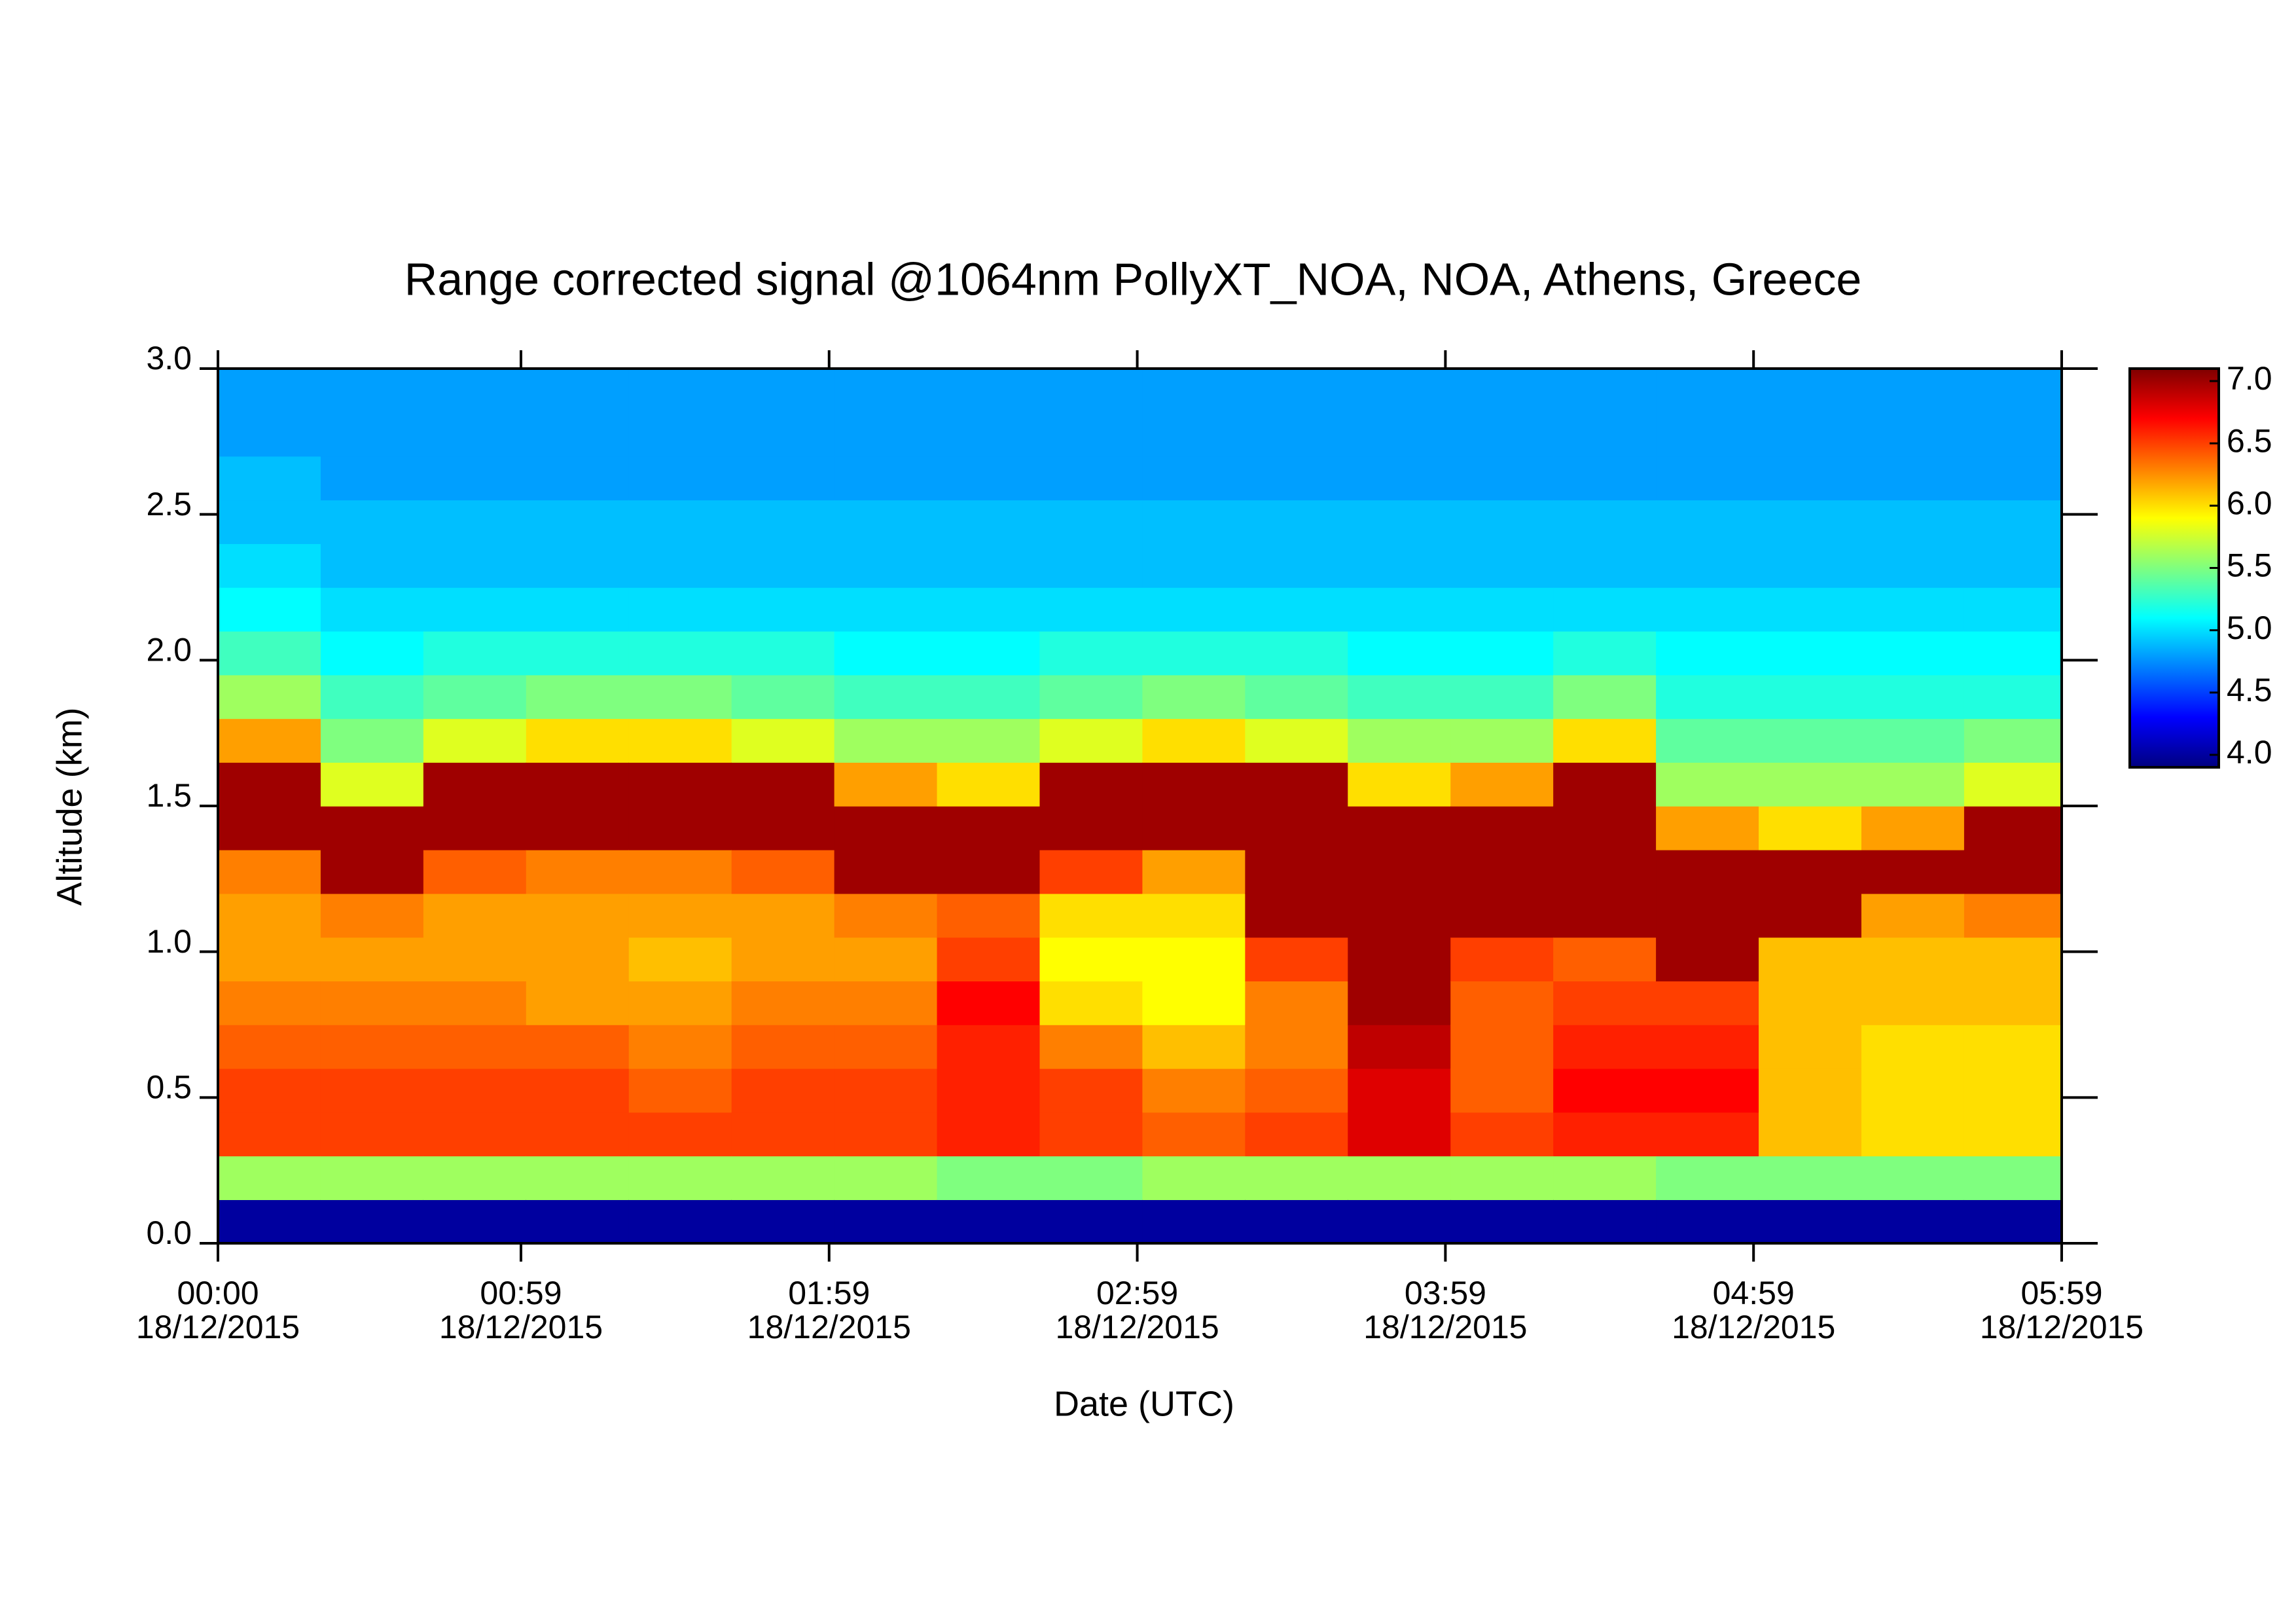 Image resolution: width=2296 pixels, height=1623 pixels. I want to click on x-tick-label: 00:00, so click(218, 1293).